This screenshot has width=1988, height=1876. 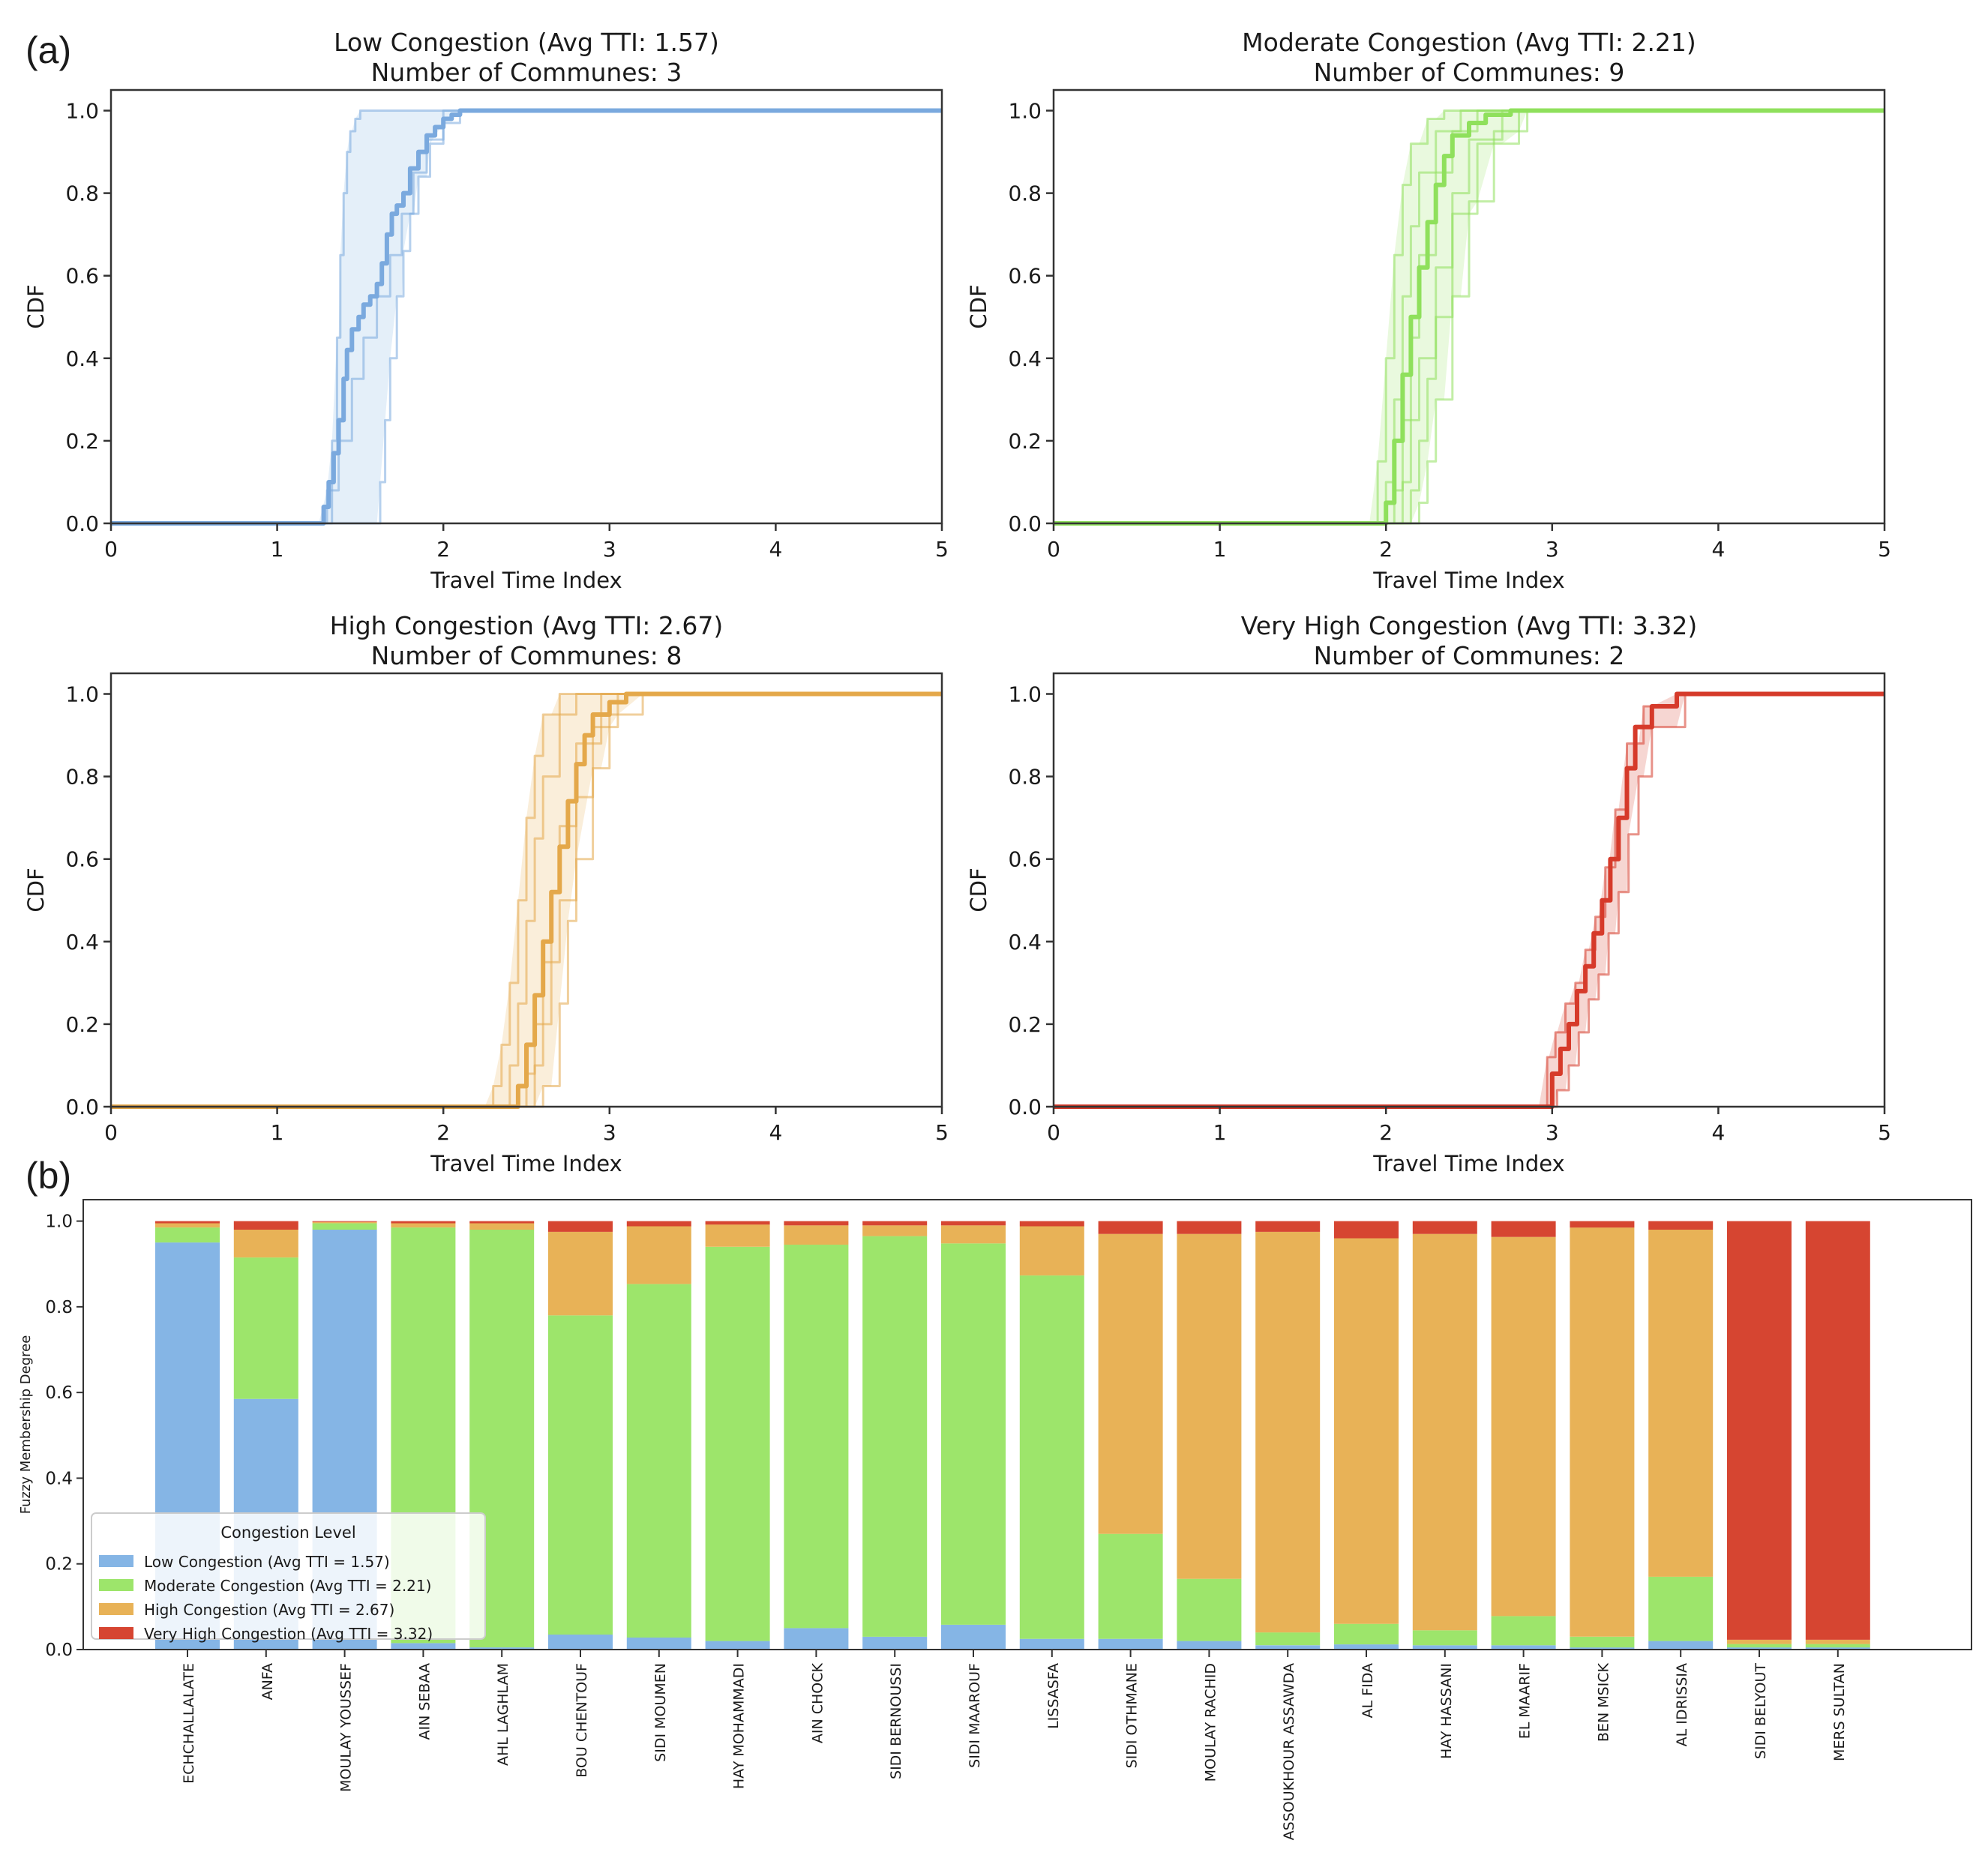 I want to click on category-label: AIN SEBAA, so click(x=424, y=1702).